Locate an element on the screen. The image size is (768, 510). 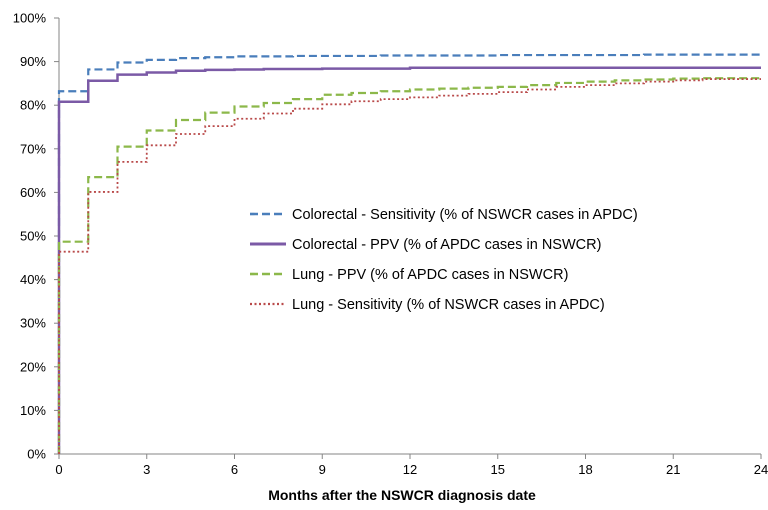
y-tick-label: 50% is located at coordinates (33, 236).